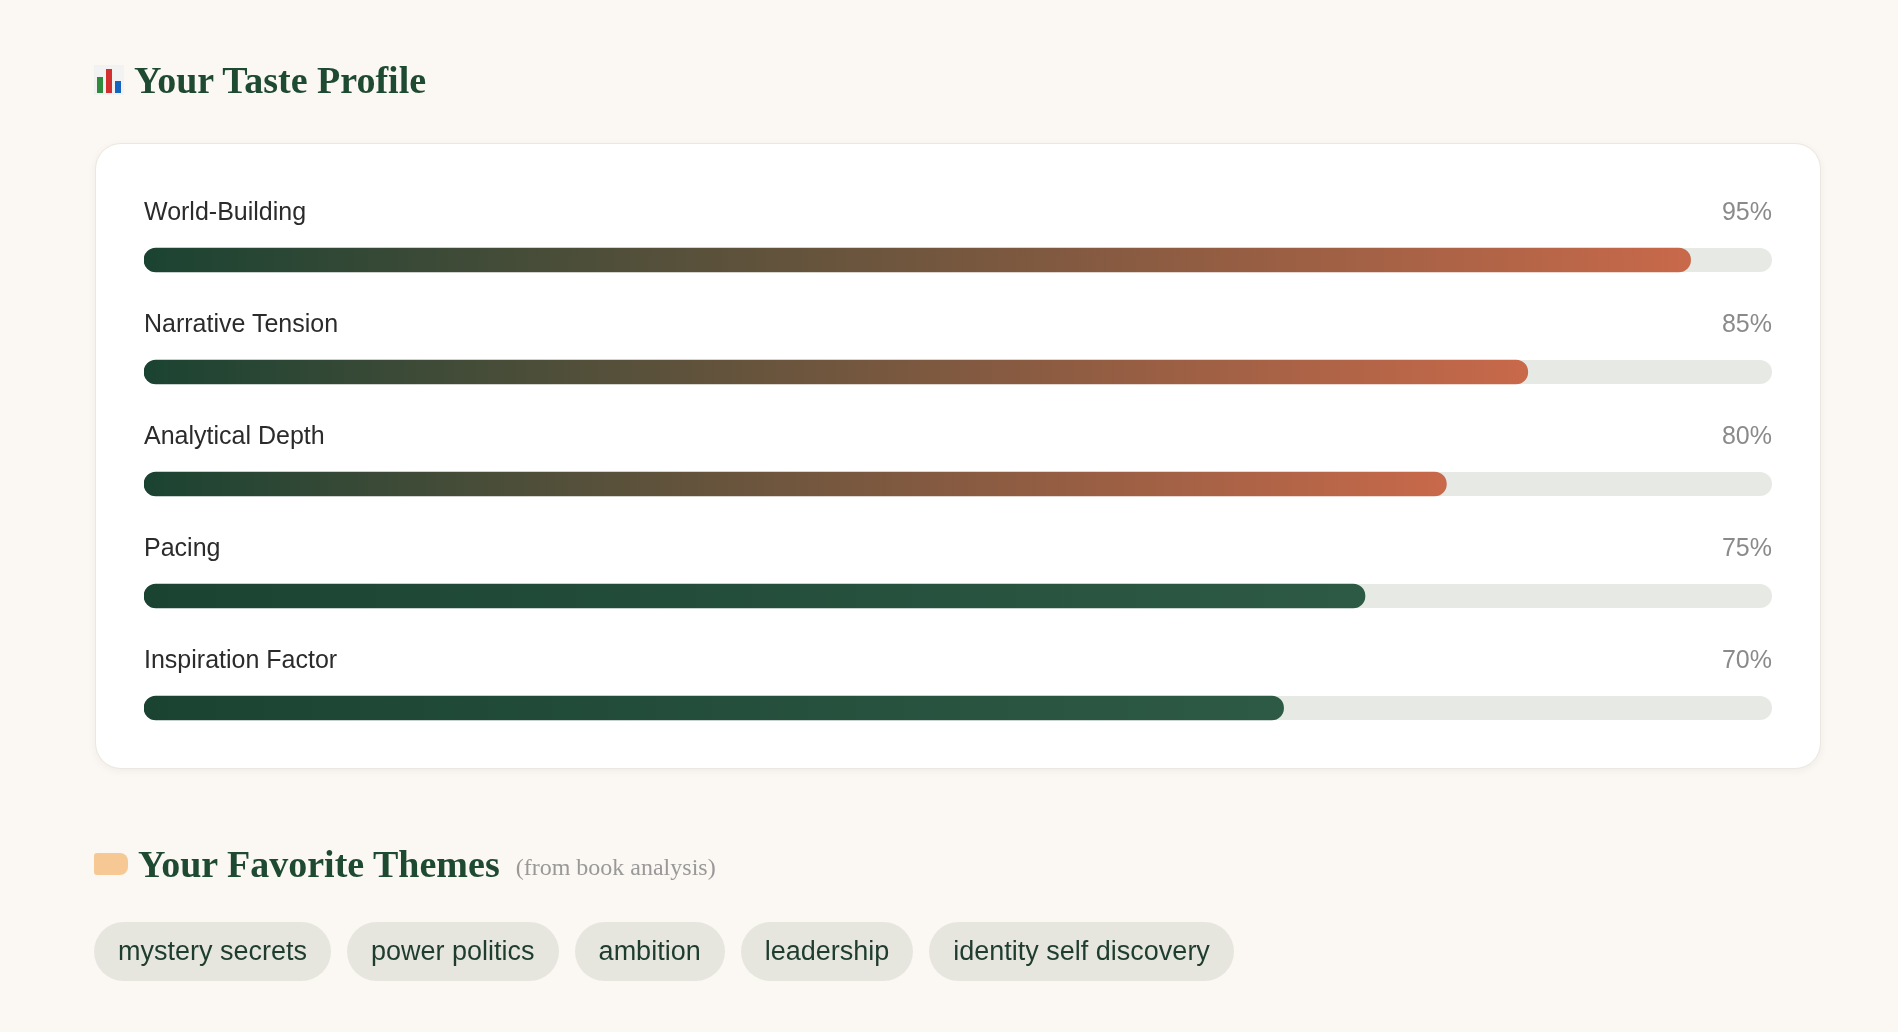 Image resolution: width=1898 pixels, height=1032 pixels. What do you see at coordinates (241, 658) in the screenshot?
I see `category-label: Inspiration Factor` at bounding box center [241, 658].